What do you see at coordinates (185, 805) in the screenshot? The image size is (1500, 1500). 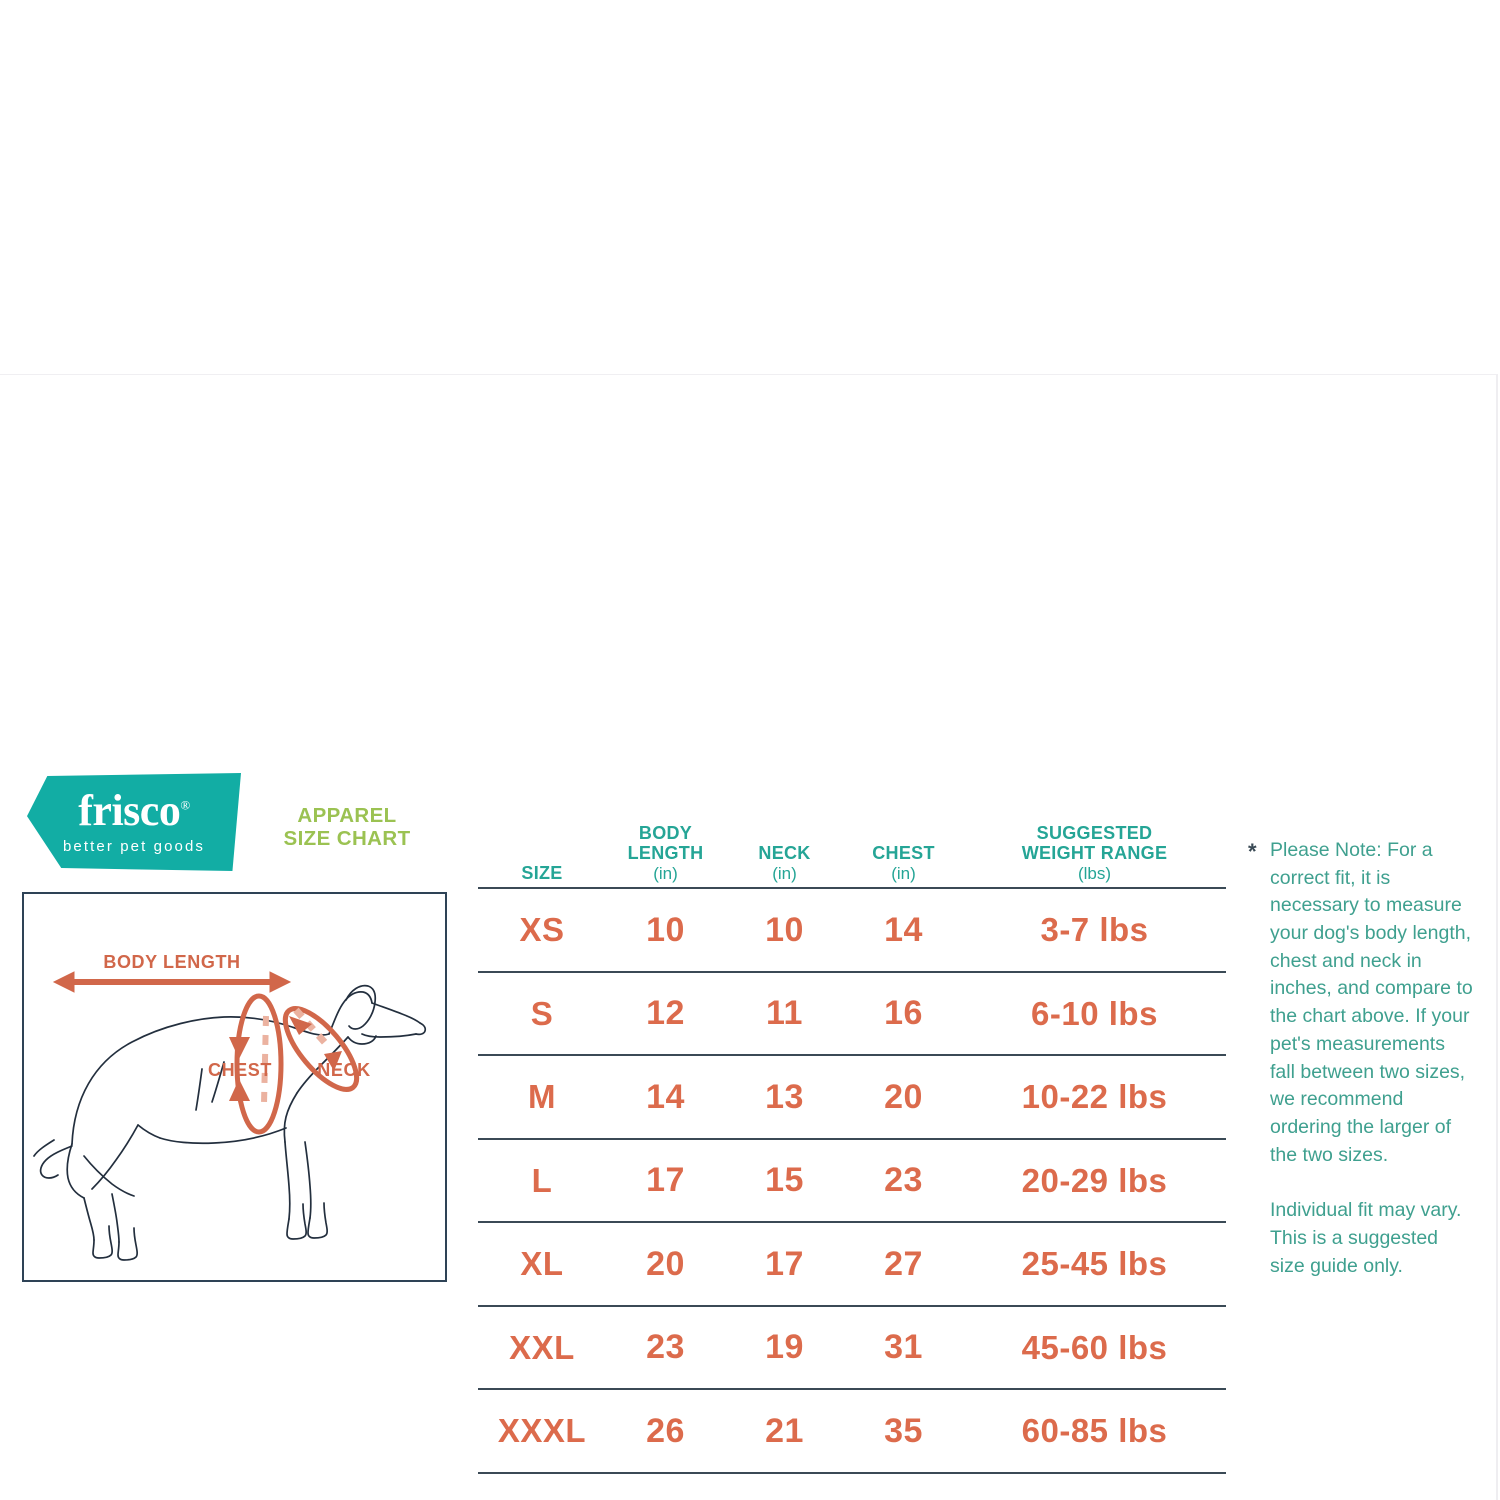 I see `registered-mark-icon: ®` at bounding box center [185, 805].